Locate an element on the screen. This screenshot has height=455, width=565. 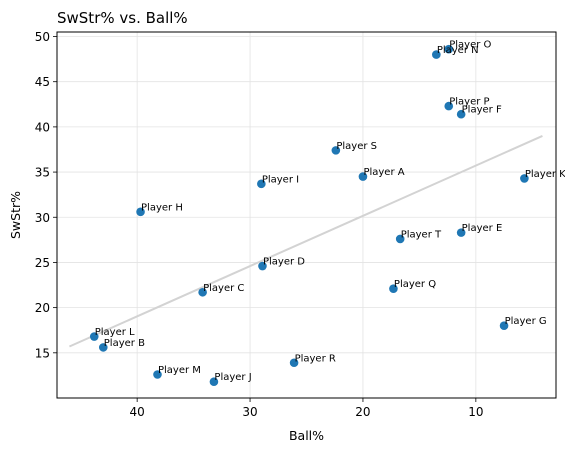
point-label: Player F is located at coordinates (482, 110).